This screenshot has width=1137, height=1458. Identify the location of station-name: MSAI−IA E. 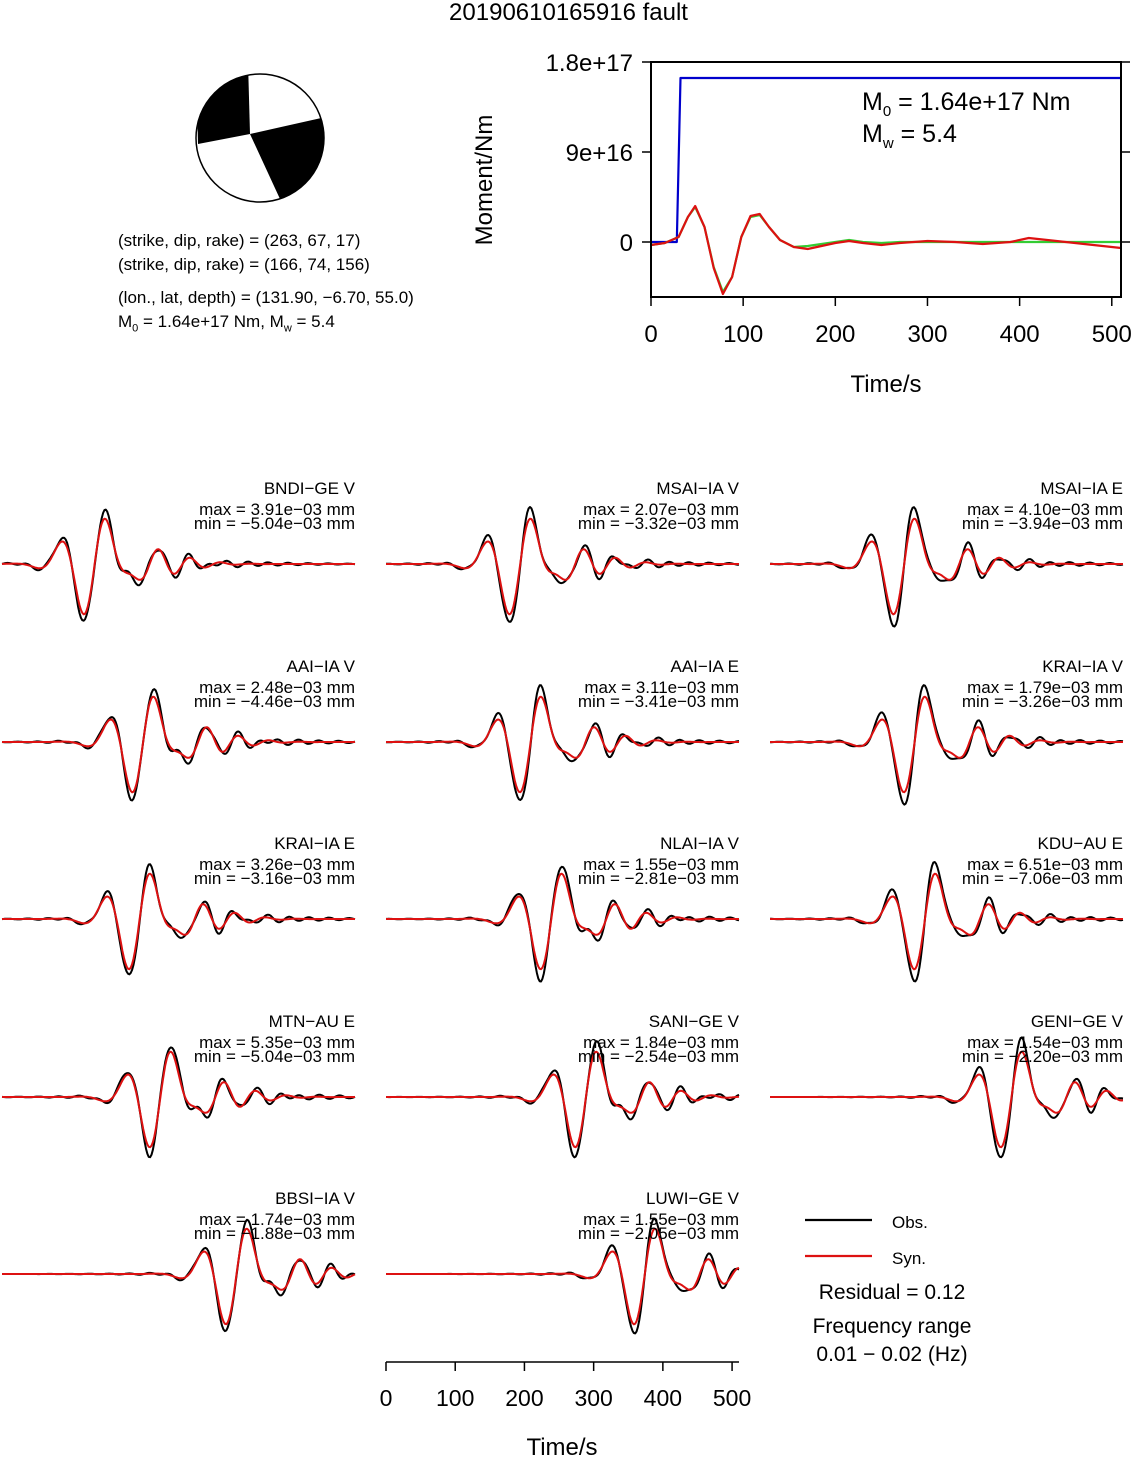
(1081, 488).